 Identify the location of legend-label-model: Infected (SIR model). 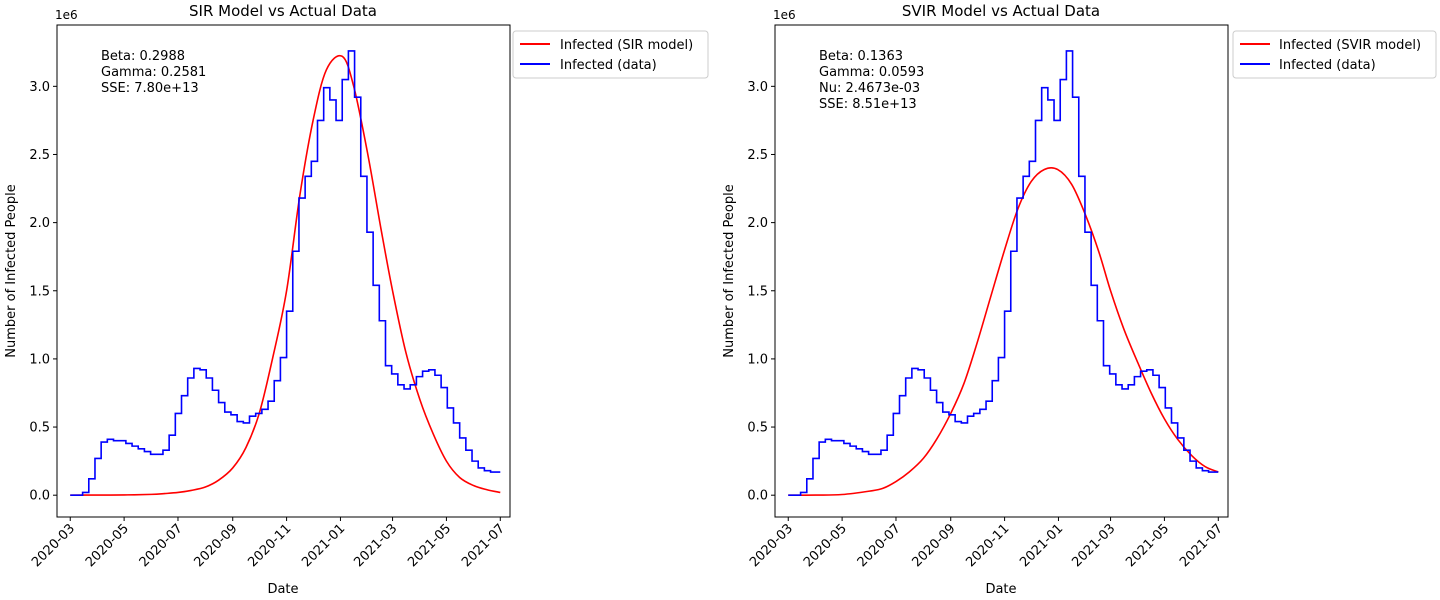
(626, 45).